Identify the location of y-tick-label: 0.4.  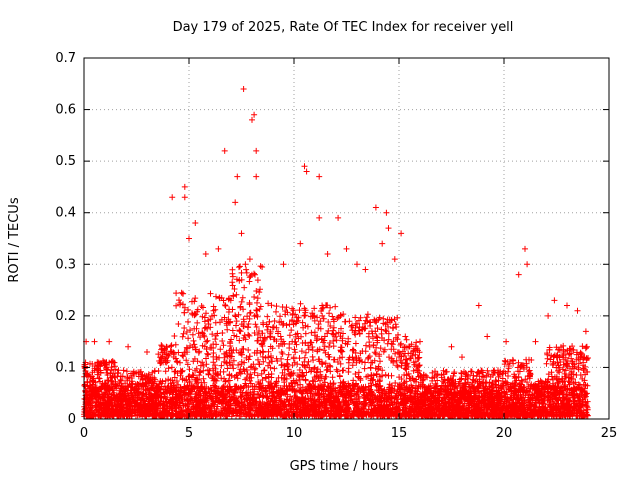
(65, 213).